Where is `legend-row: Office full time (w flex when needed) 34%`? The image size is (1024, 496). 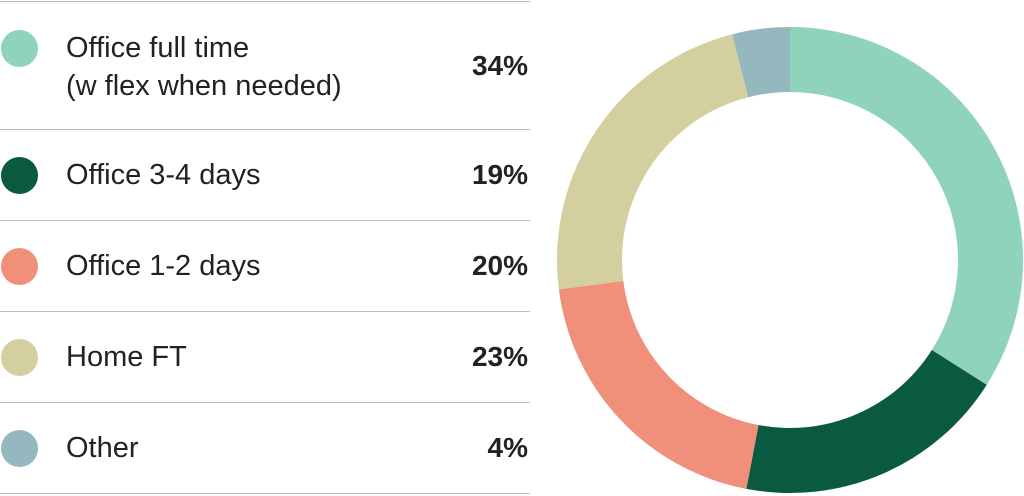
legend-row: Office full time (w flex when needed) 34% is located at coordinates (265, 66).